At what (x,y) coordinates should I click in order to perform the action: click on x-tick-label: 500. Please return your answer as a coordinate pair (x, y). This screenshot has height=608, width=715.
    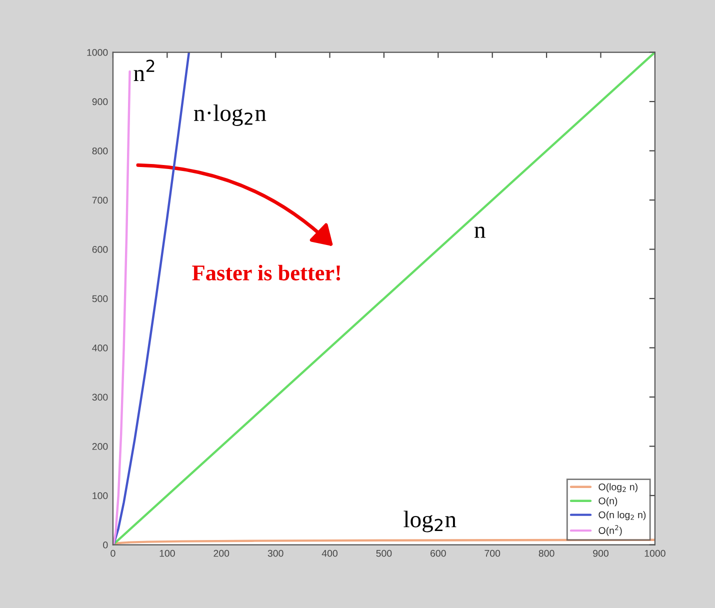
    Looking at the image, I should click on (384, 553).